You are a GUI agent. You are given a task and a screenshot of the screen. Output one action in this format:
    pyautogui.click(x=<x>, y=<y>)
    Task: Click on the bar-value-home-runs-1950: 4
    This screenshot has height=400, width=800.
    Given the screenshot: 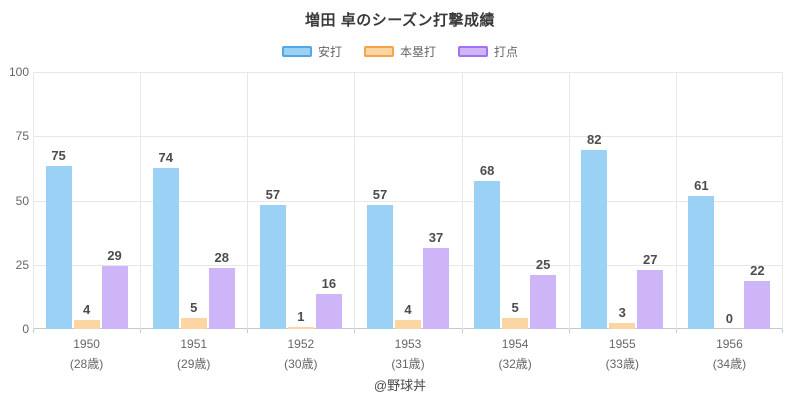 What is the action you would take?
    pyautogui.click(x=86, y=310)
    